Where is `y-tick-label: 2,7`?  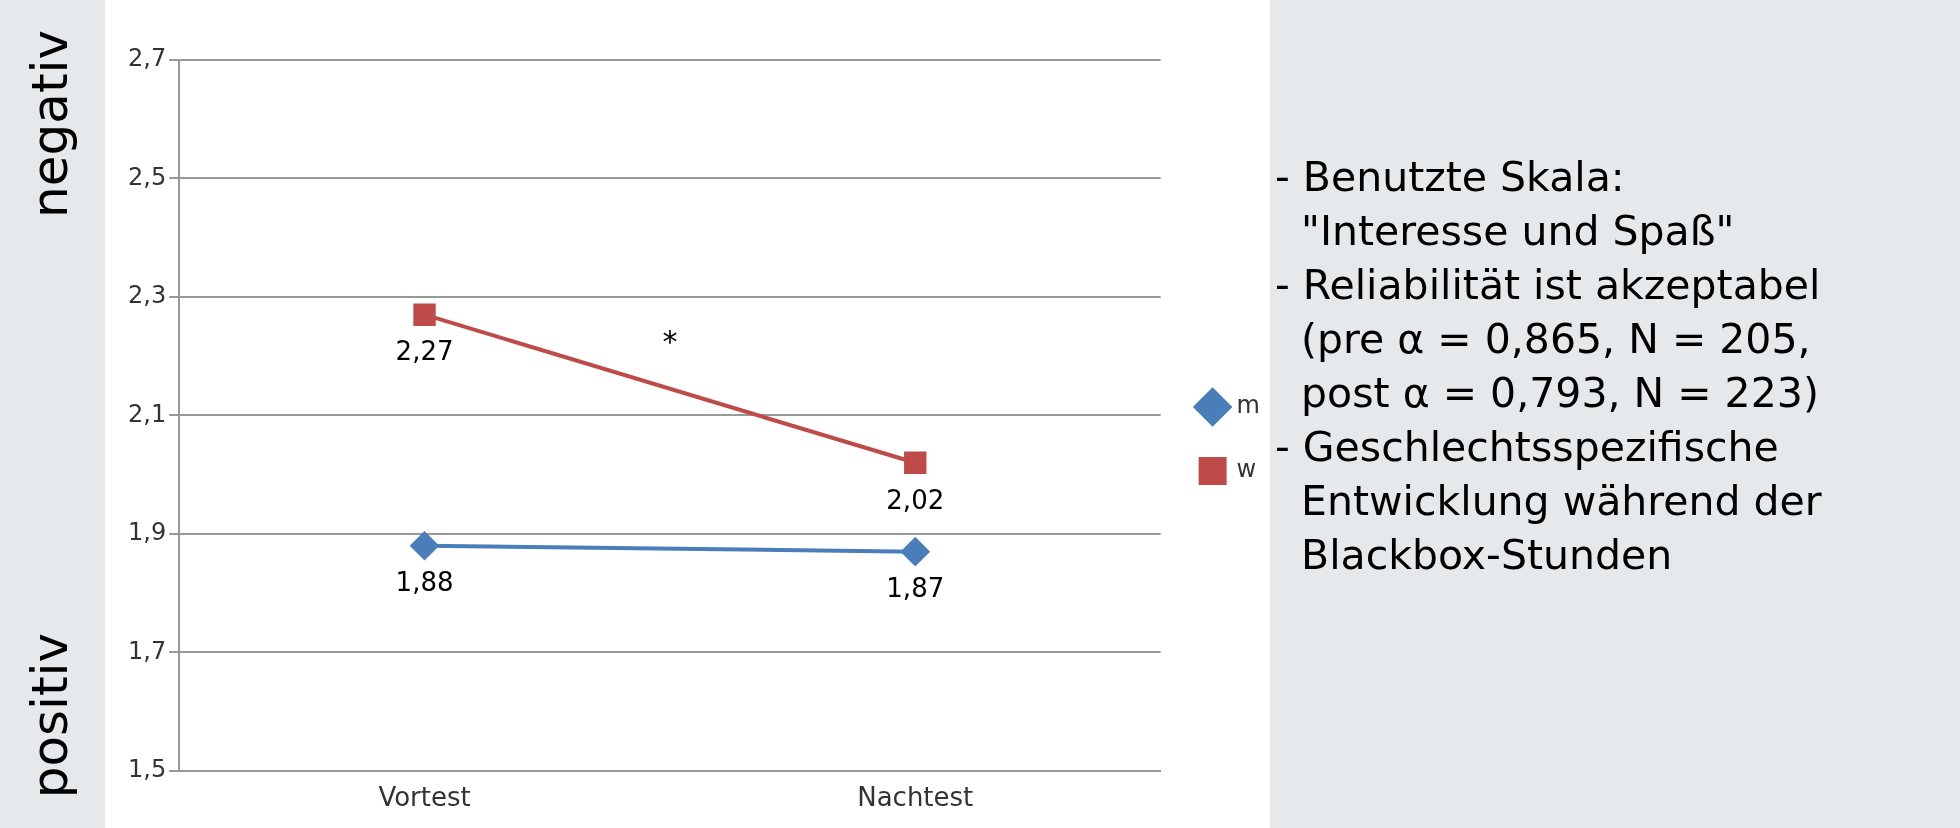
y-tick-label: 2,7 is located at coordinates (147, 58).